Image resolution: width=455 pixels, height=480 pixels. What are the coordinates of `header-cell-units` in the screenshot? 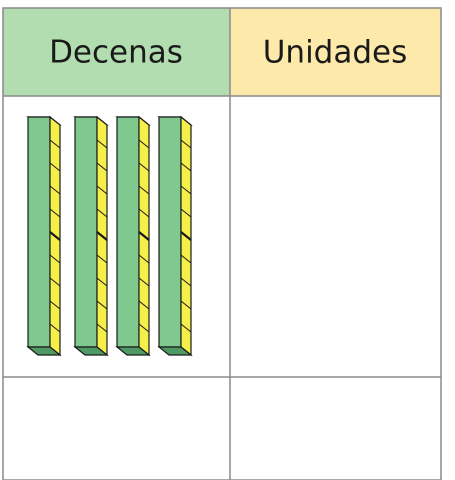 It's located at (335, 52).